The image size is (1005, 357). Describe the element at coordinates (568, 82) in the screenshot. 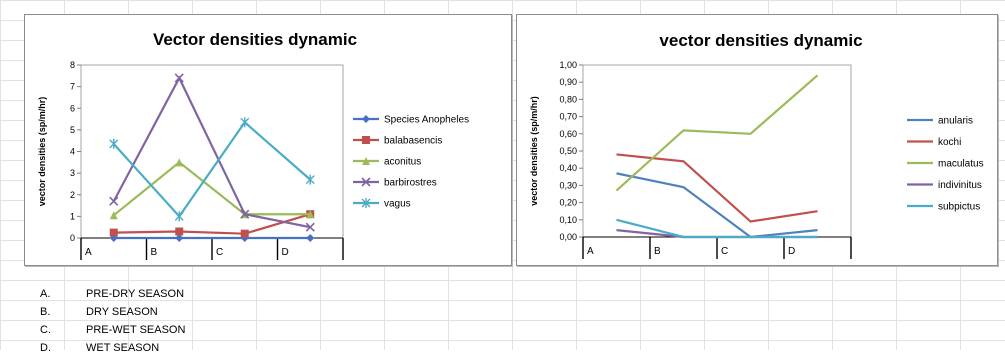

I see `y-tick-label: 0,90` at that location.